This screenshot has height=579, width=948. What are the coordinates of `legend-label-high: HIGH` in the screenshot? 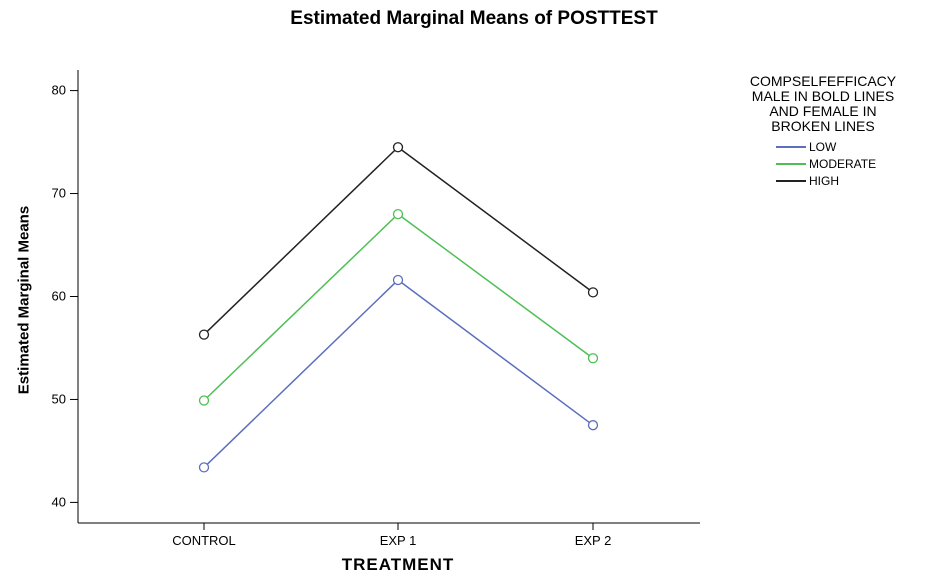 It's located at (824, 180).